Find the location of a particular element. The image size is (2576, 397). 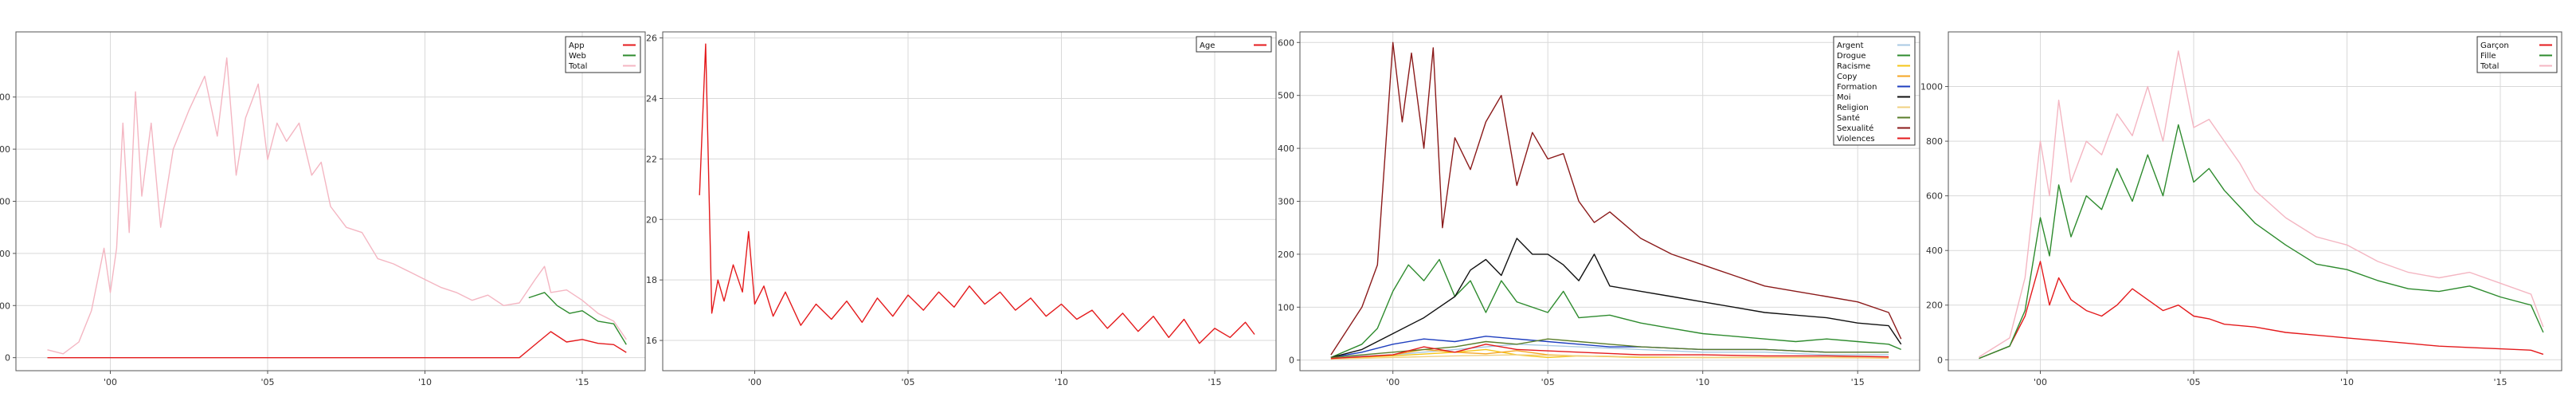

legend-label: Sexualité is located at coordinates (1855, 128).